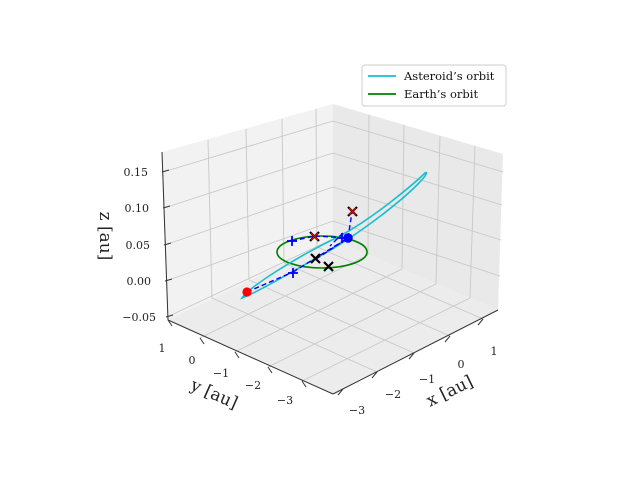  What do you see at coordinates (322, 252) in the screenshot?
I see `earth-orbit-line` at bounding box center [322, 252].